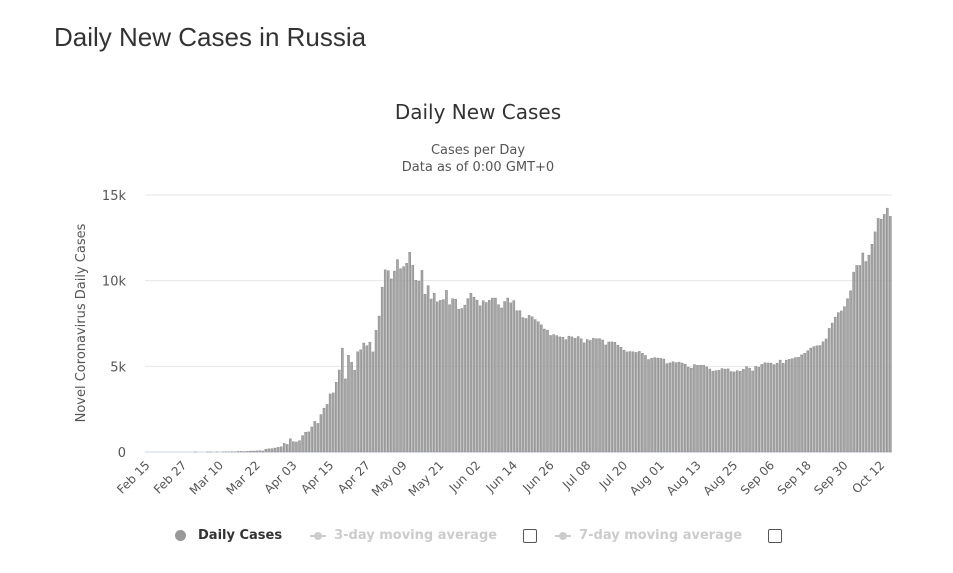  Describe the element at coordinates (228, 535) in the screenshot. I see `legend-item-daily-cases: Daily Cases` at that location.